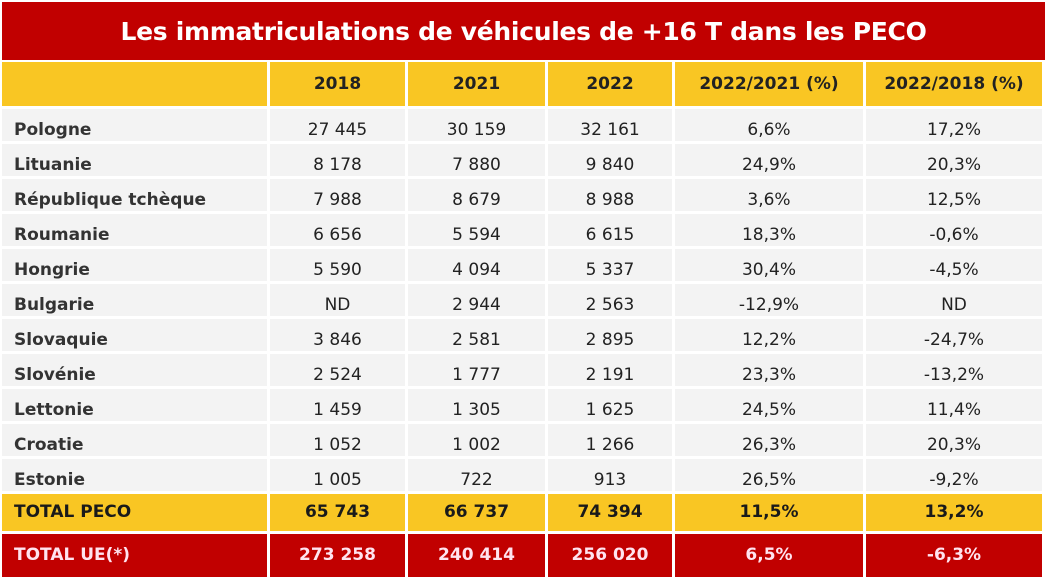  I want to click on table-cell: 6,5%, so click(770, 555).